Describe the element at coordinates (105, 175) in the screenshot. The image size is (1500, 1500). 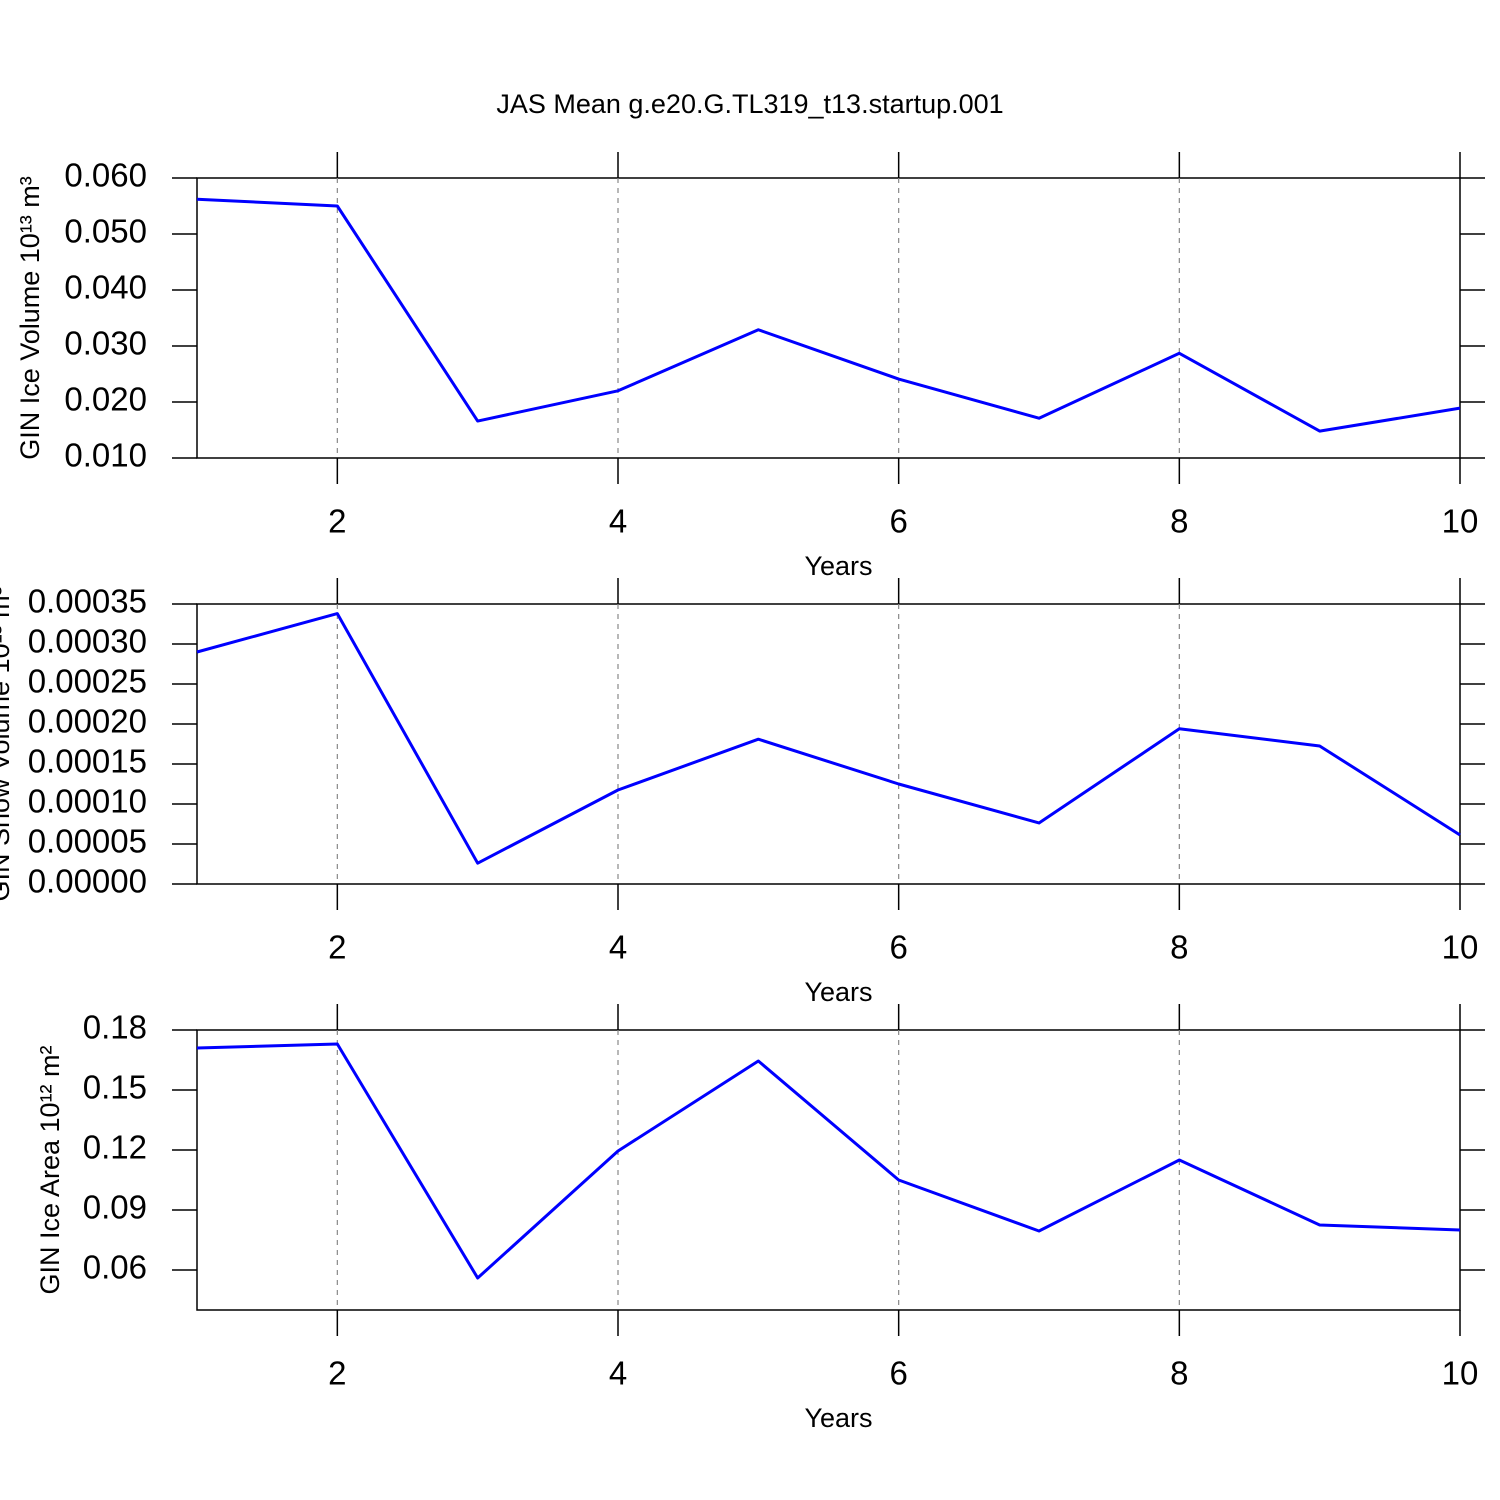
I see `y-tick-label: 0.060` at that location.